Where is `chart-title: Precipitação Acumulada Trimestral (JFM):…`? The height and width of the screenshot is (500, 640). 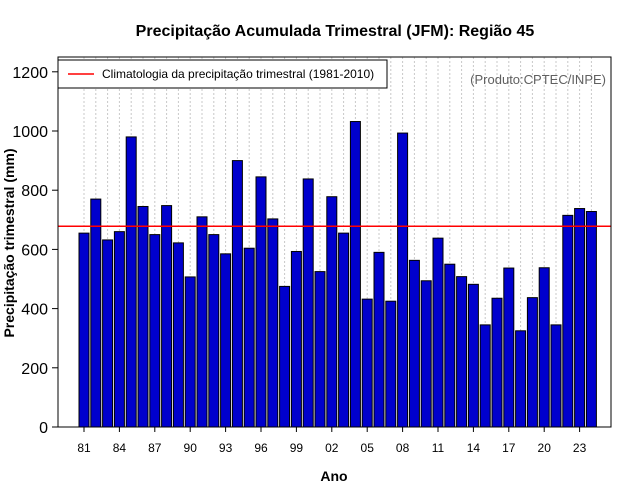
chart-title: Precipitação Acumulada Trimestral (JFM):… is located at coordinates (335, 31).